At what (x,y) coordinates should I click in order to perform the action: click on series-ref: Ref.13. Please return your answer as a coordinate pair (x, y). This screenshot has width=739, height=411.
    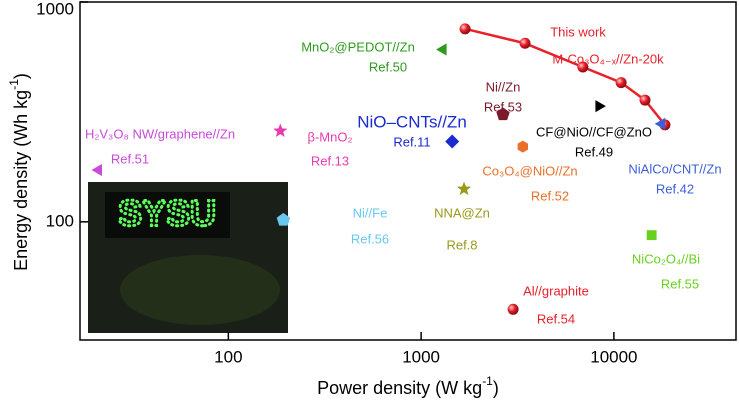
    Looking at the image, I should click on (330, 160).